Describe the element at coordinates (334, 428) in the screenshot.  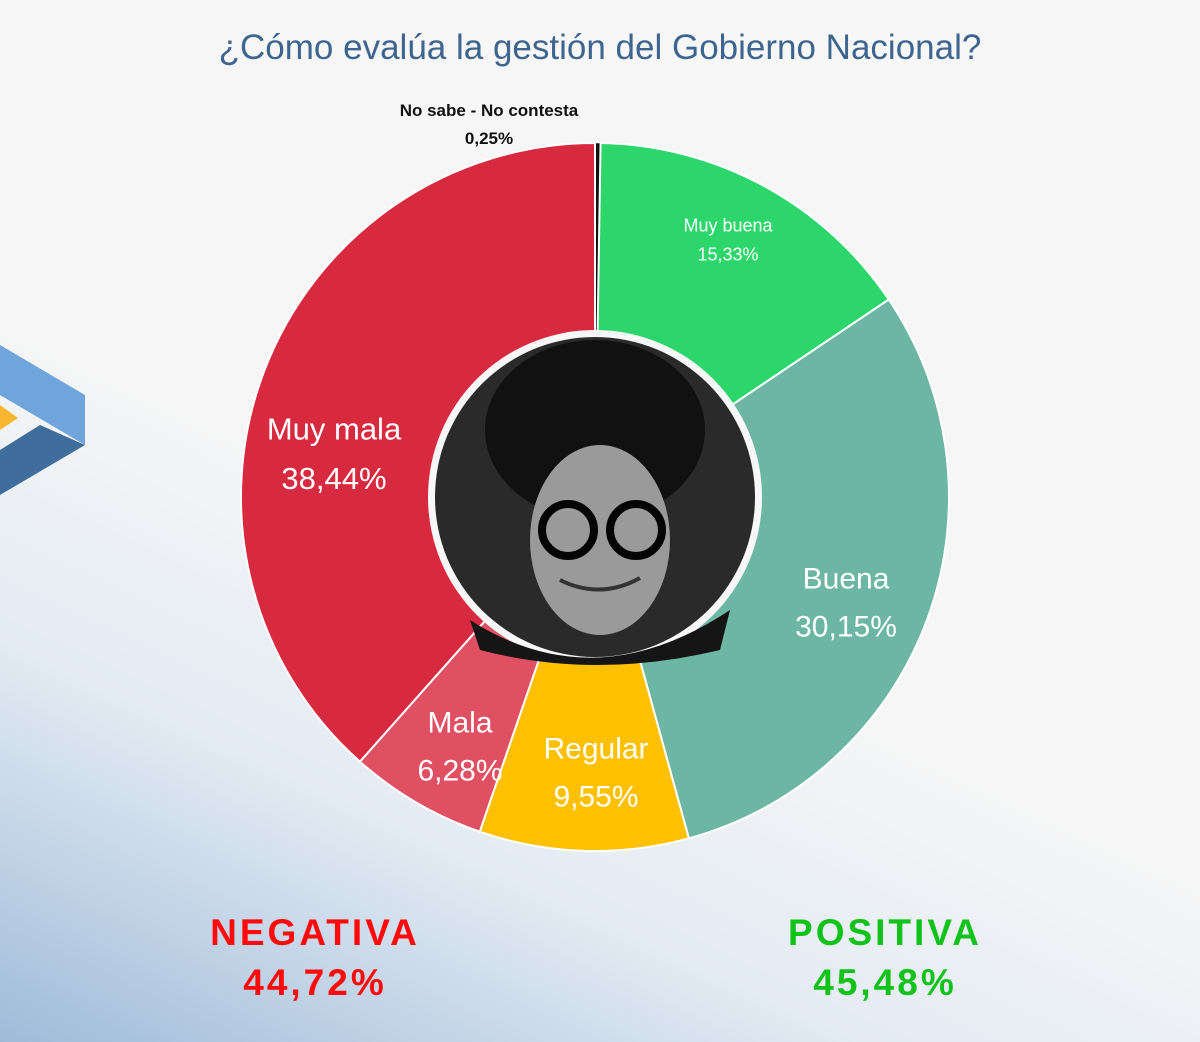
I see `slice-name-label: Muy mala` at that location.